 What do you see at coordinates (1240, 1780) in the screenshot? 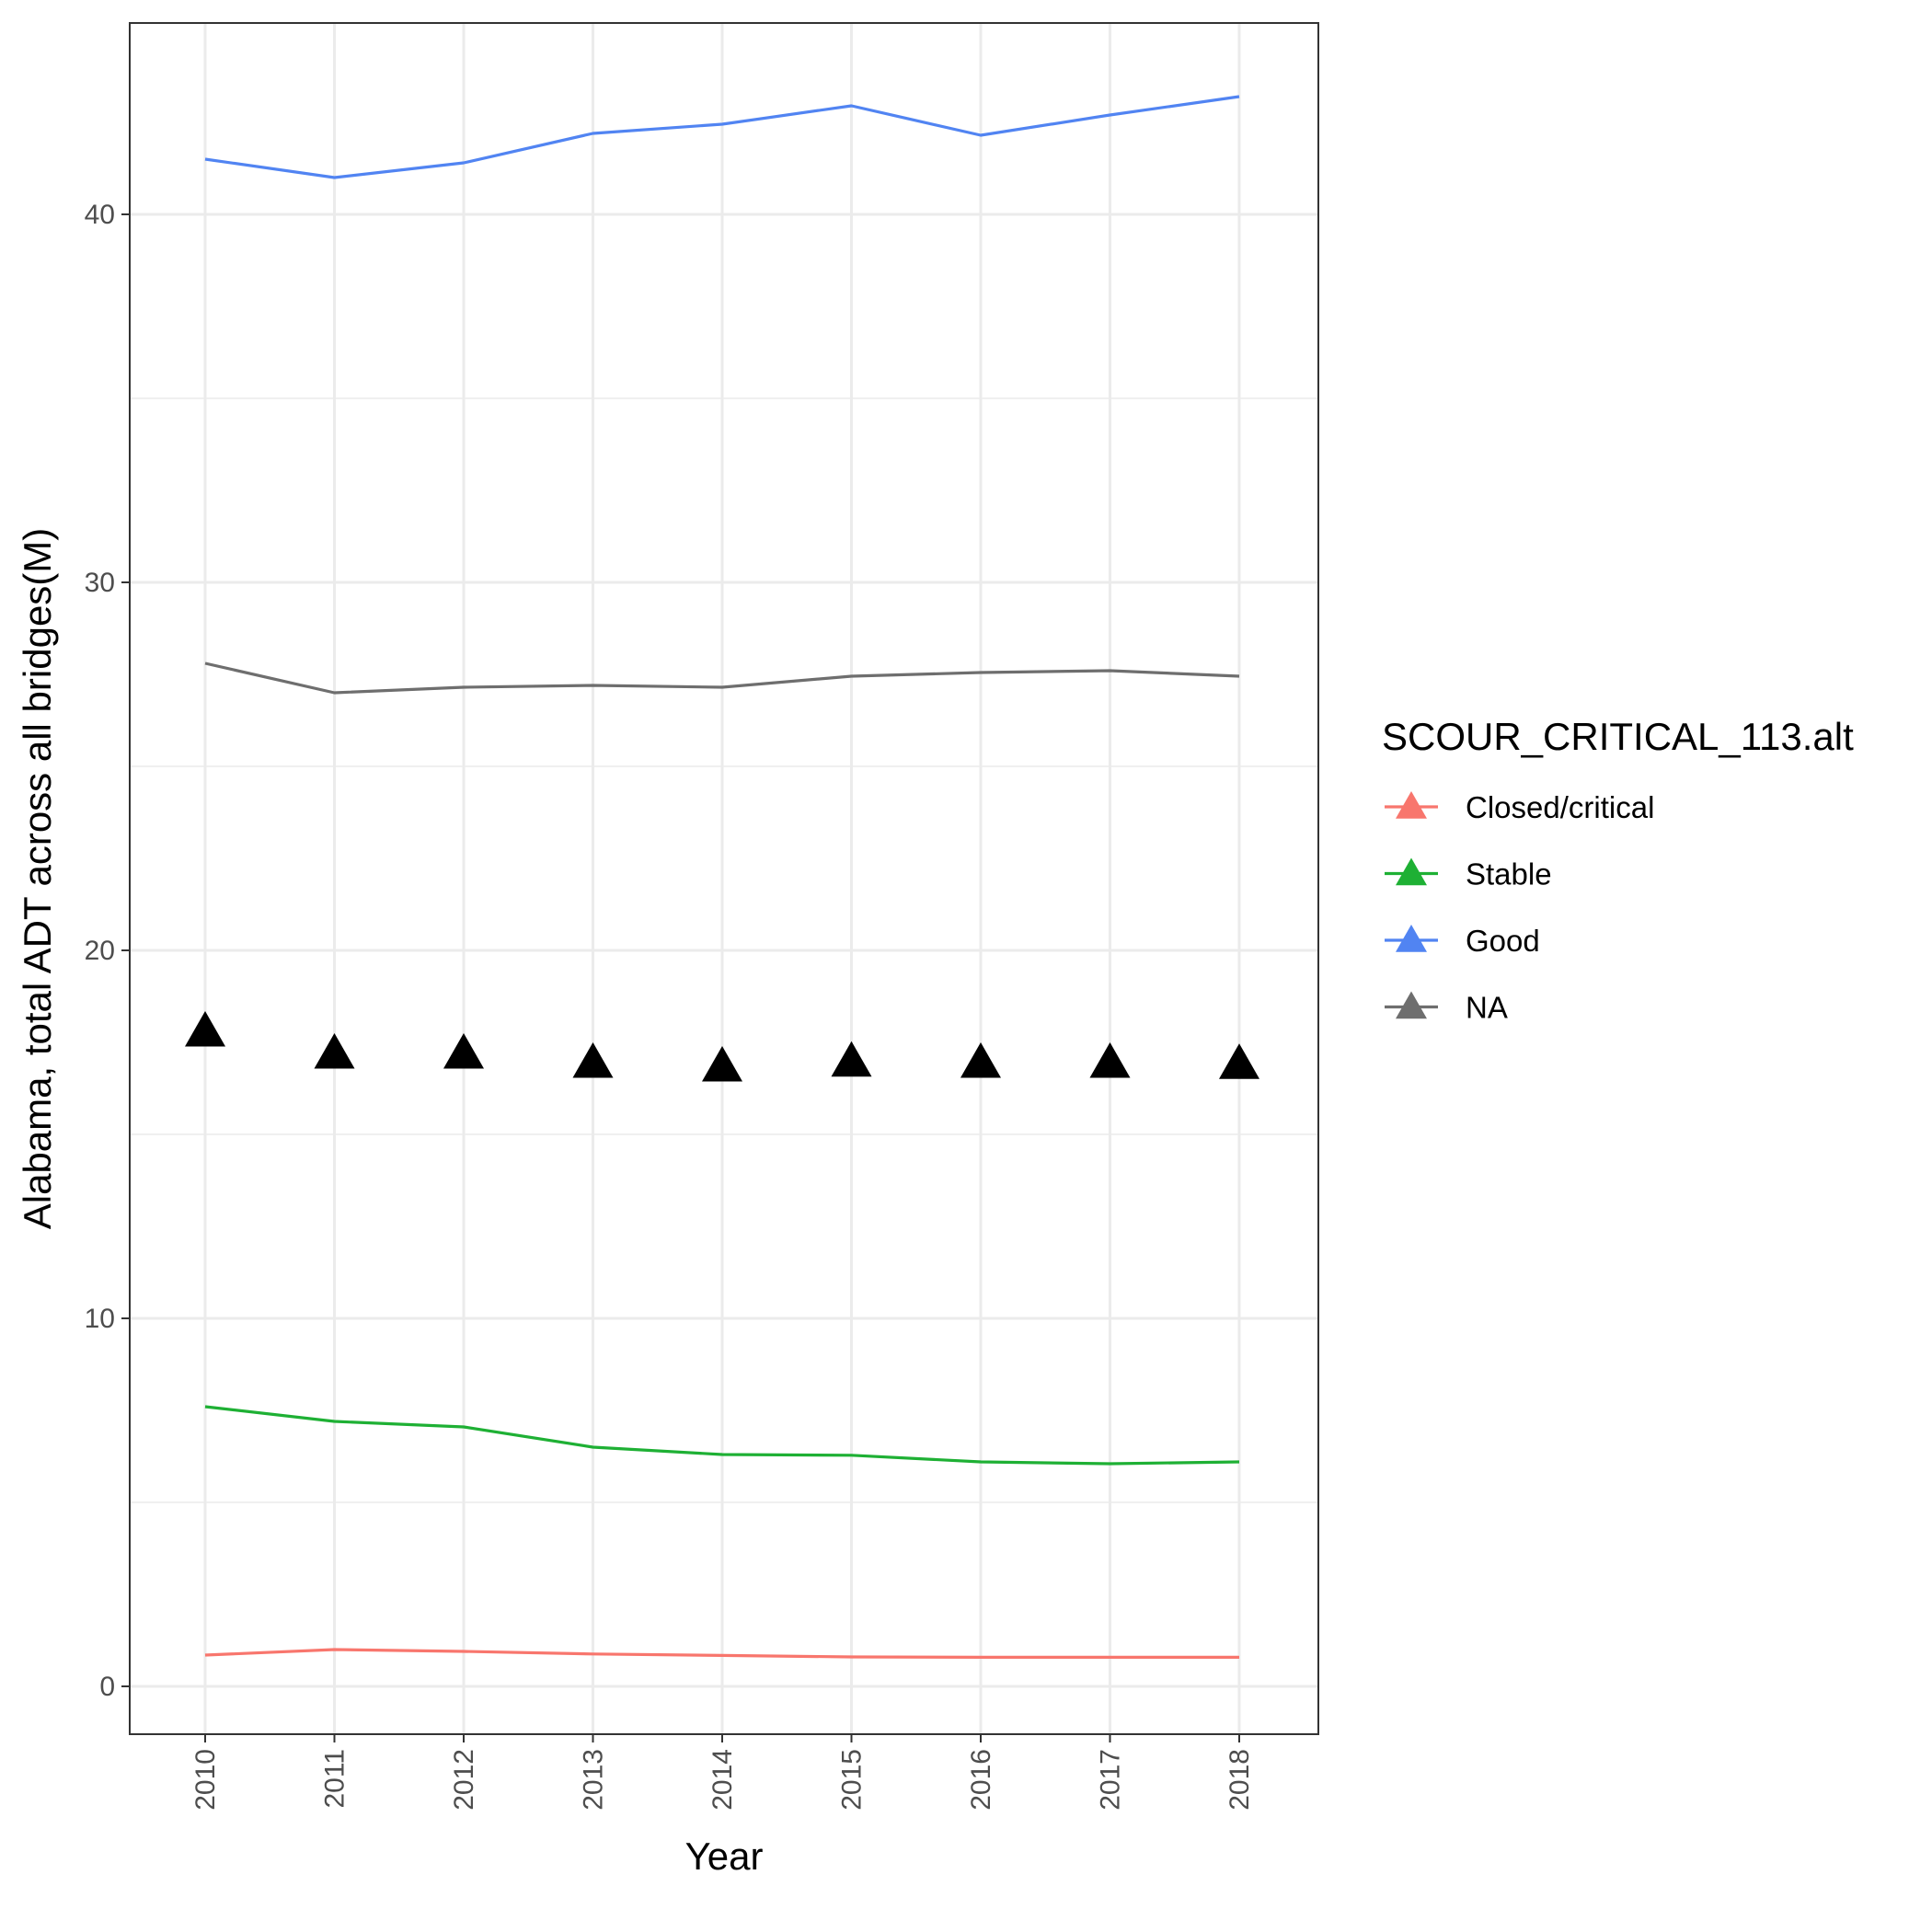
I see `x-tick-label: 2018` at bounding box center [1240, 1780].